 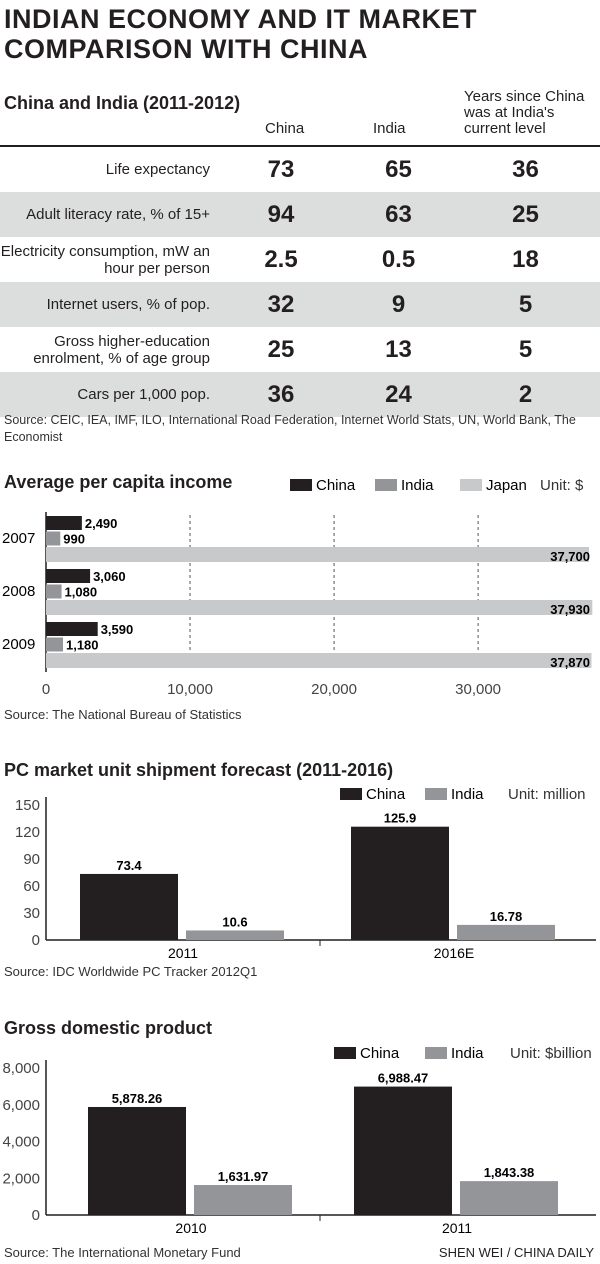 I want to click on x-category-label: 2016E, so click(x=454, y=953).